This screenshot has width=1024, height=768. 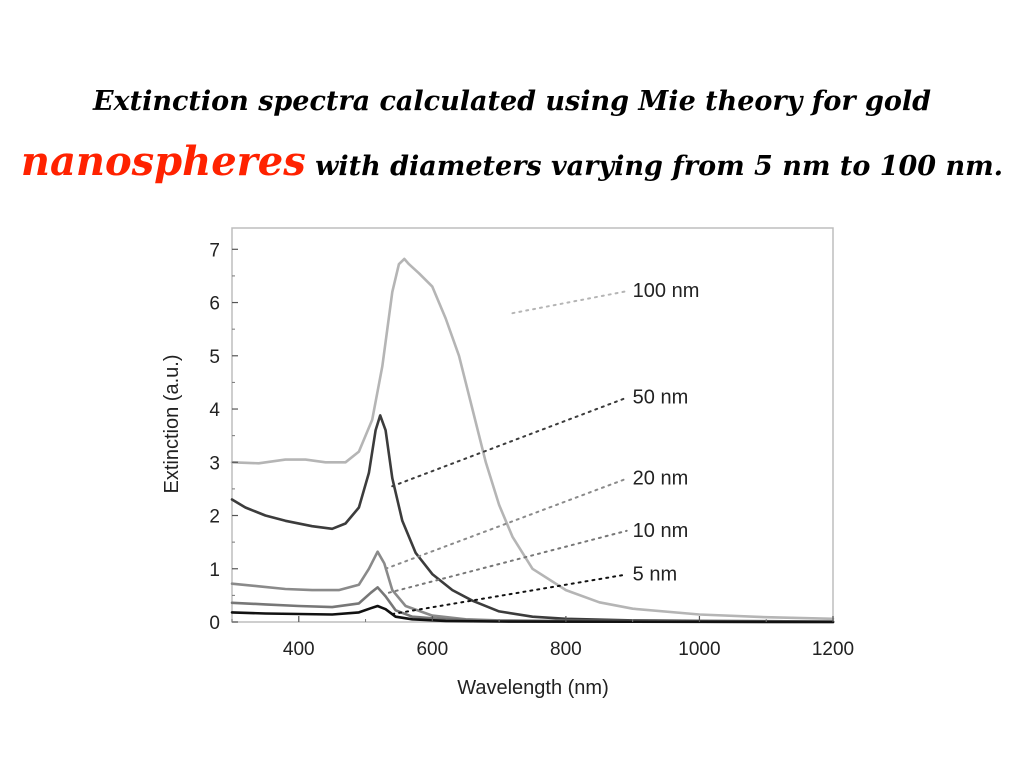 I want to click on leader-line-50-nm, so click(x=509, y=442).